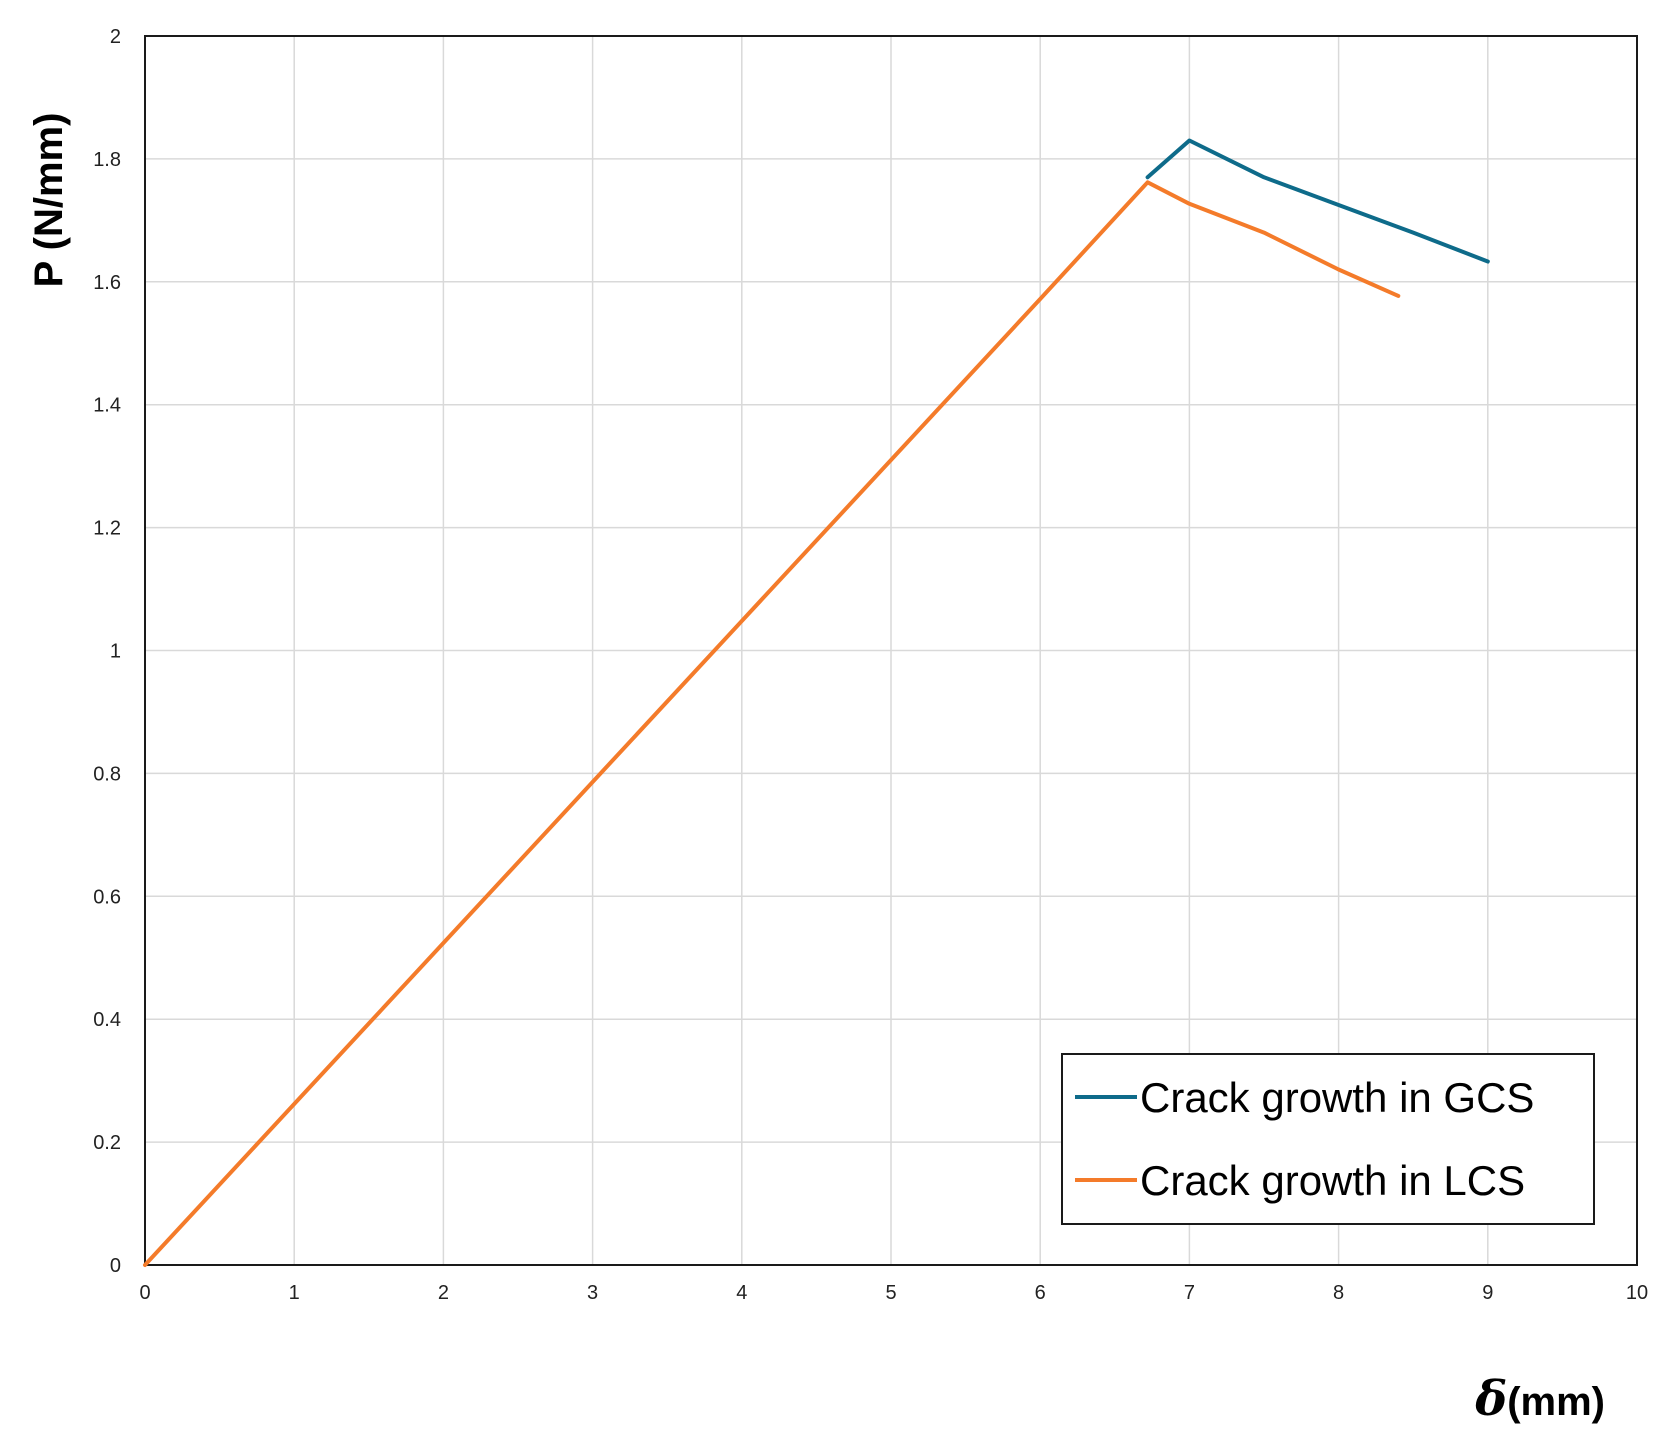  What do you see at coordinates (1317, 201) in the screenshot?
I see `series-line-gcs` at bounding box center [1317, 201].